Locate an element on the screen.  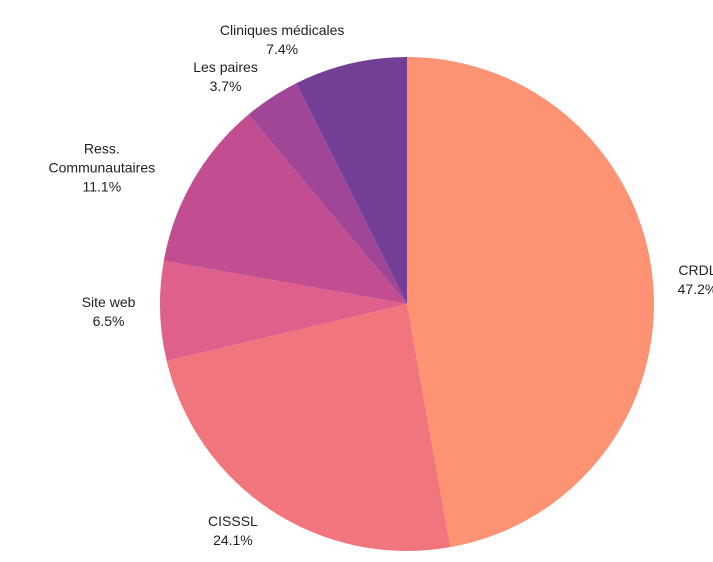
slice-percent: 24.1% is located at coordinates (233, 540).